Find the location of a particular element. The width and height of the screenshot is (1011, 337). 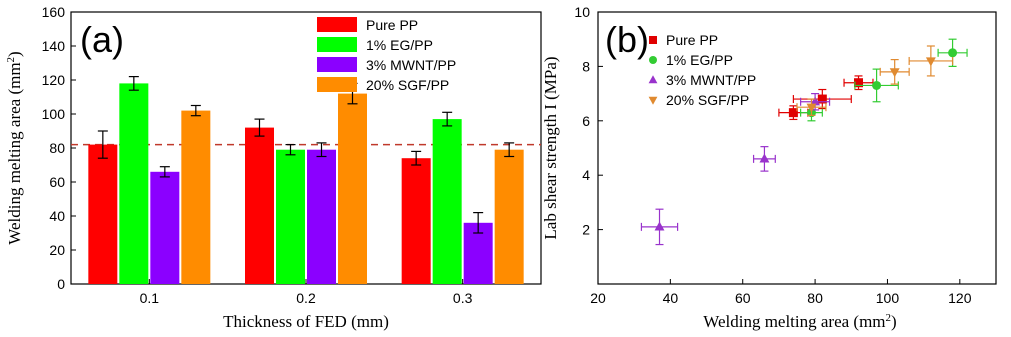

panel-a-ytick-label: 140 is located at coordinates (54, 46).